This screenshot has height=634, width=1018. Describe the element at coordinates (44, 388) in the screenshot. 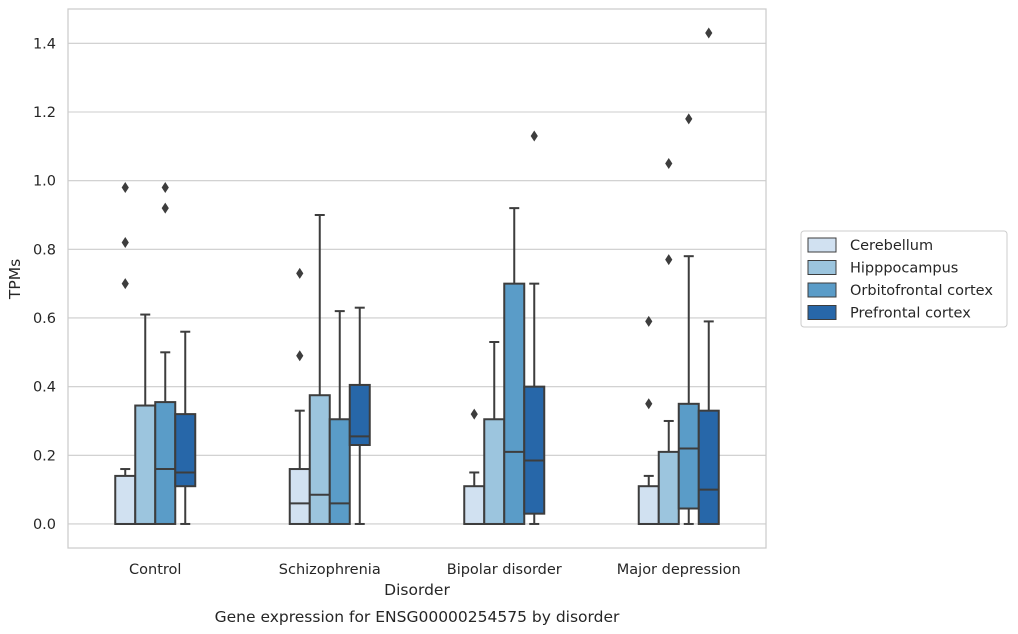

I see `y-tick-label: 0.4` at that location.